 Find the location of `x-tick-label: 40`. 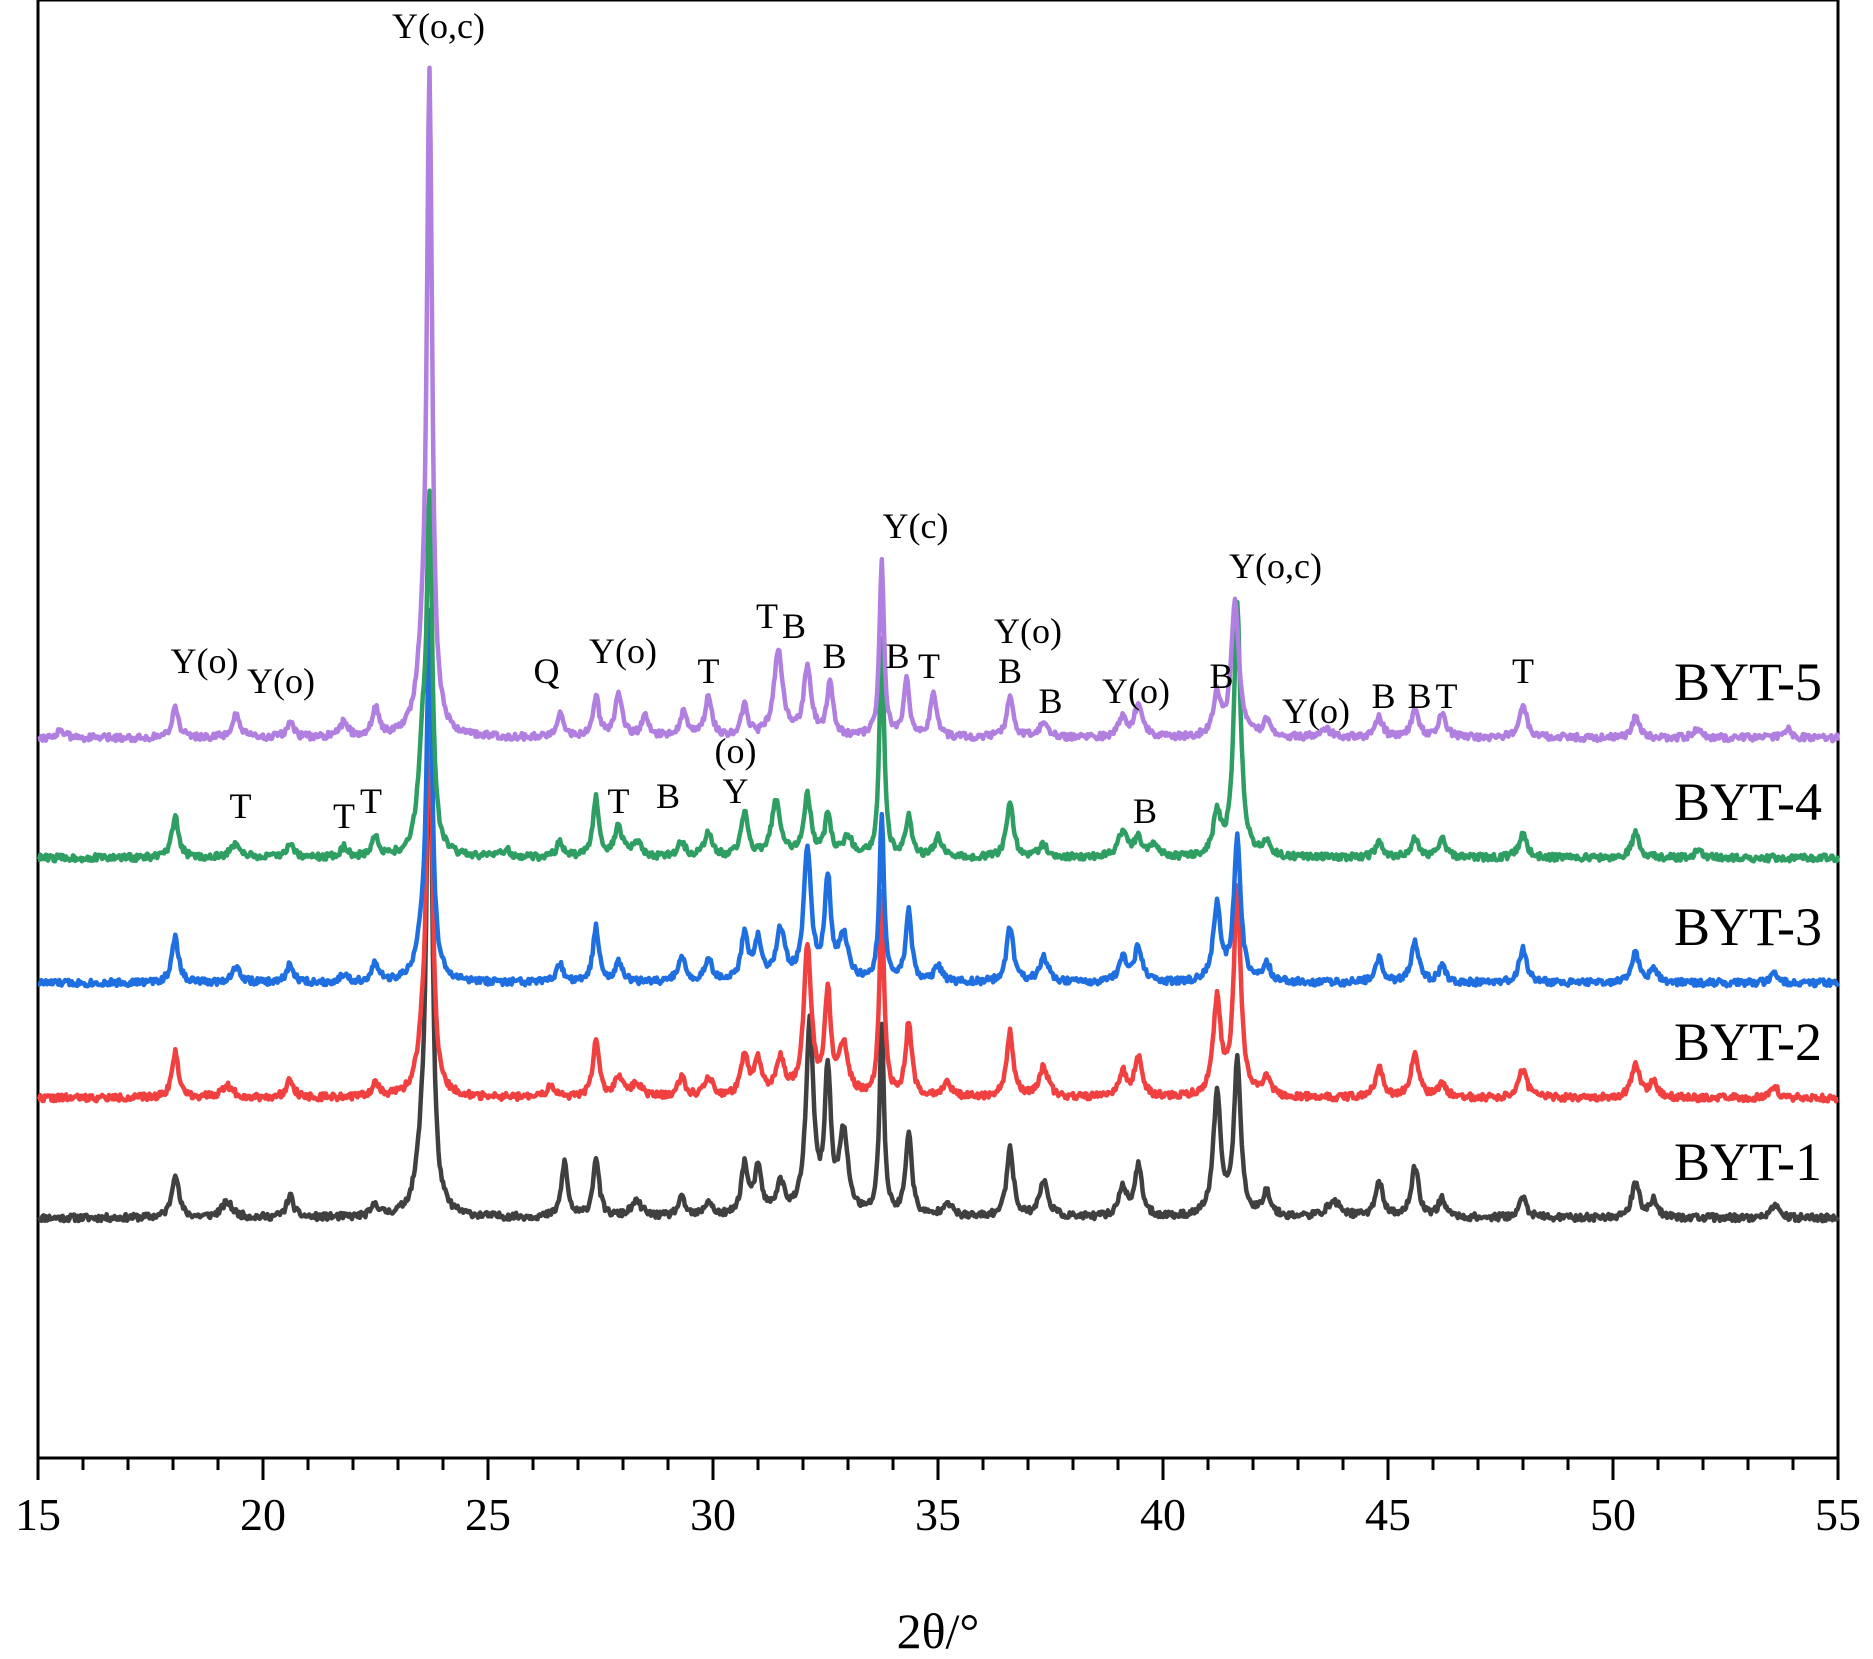

x-tick-label: 40 is located at coordinates (1163, 1514).